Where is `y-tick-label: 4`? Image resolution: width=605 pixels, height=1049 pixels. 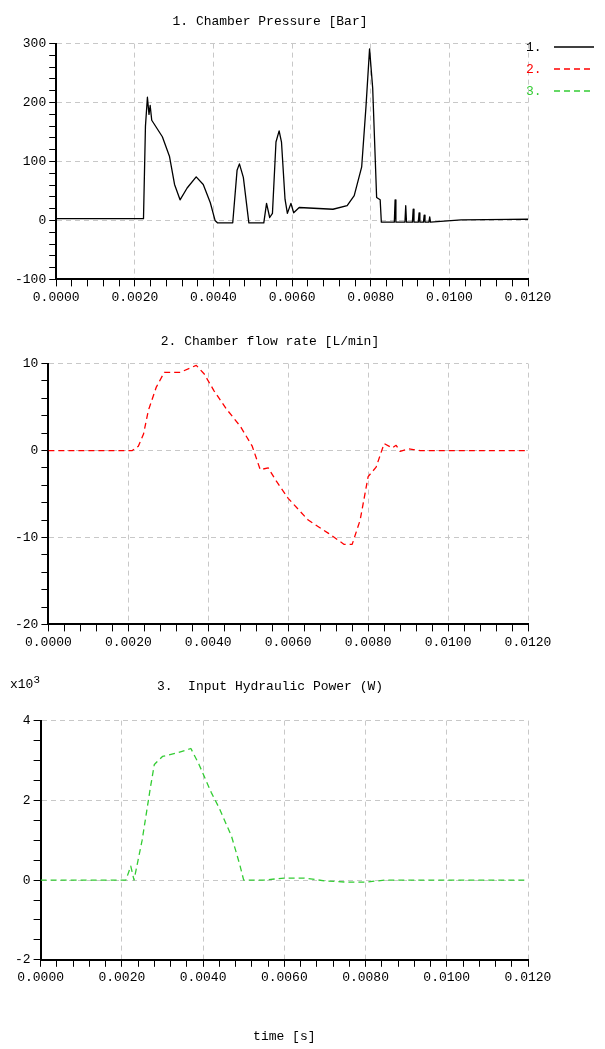
y-tick-label: 4 is located at coordinates (26, 721).